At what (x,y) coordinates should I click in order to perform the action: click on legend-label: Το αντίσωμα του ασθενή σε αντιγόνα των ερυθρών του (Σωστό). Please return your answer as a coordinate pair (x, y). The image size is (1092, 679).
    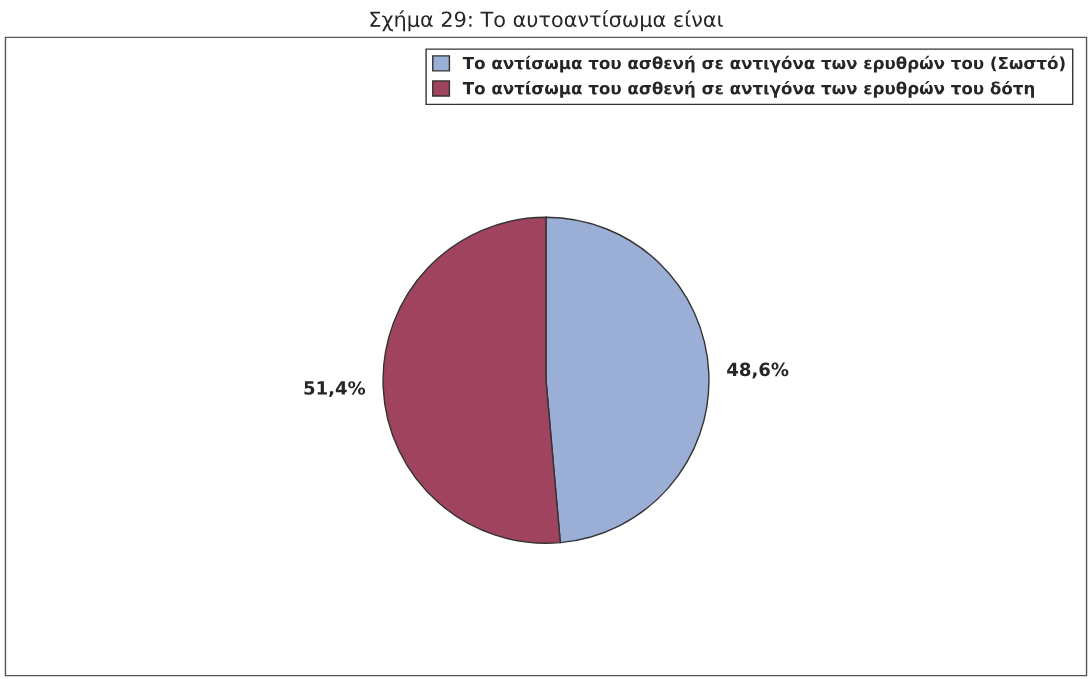
    Looking at the image, I should click on (763, 64).